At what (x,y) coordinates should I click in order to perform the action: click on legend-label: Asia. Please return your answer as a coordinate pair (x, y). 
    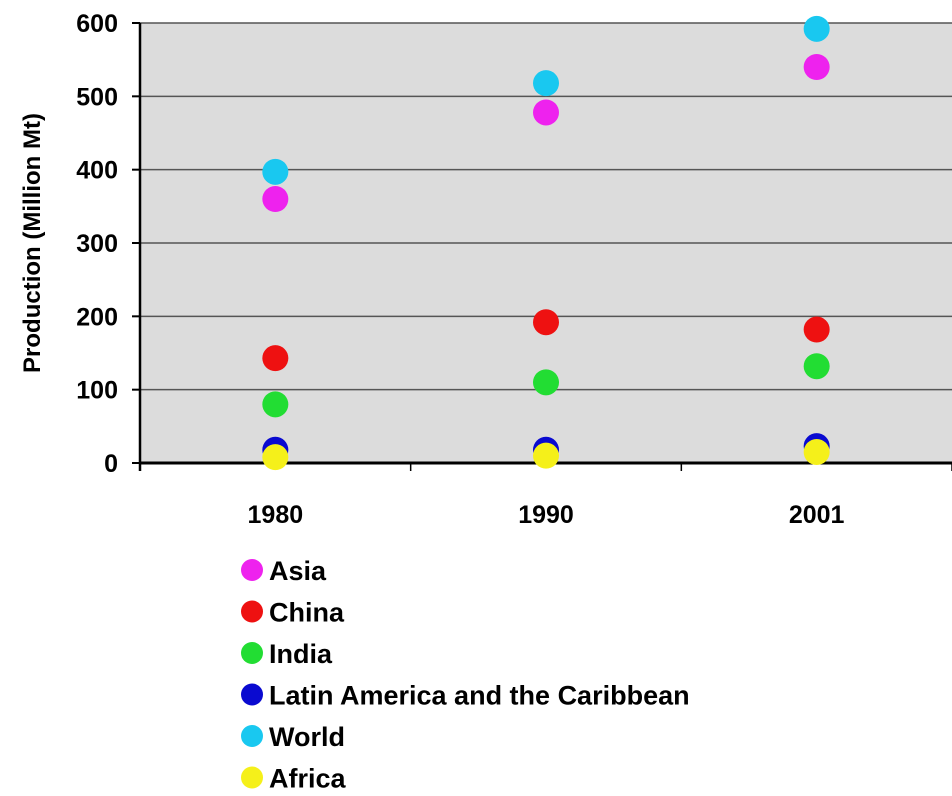
    Looking at the image, I should click on (298, 571).